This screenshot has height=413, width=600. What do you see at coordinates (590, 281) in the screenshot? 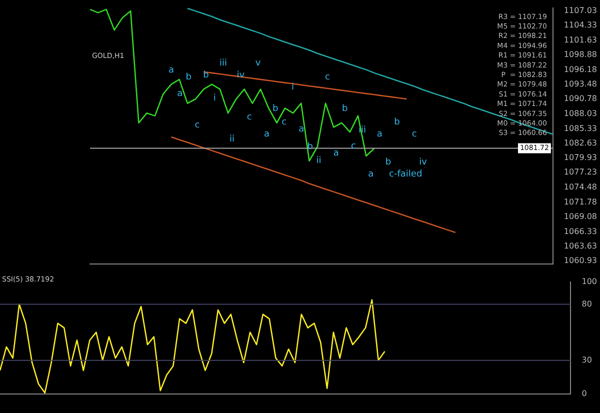
I see `y-tick-label: 100` at bounding box center [590, 281].